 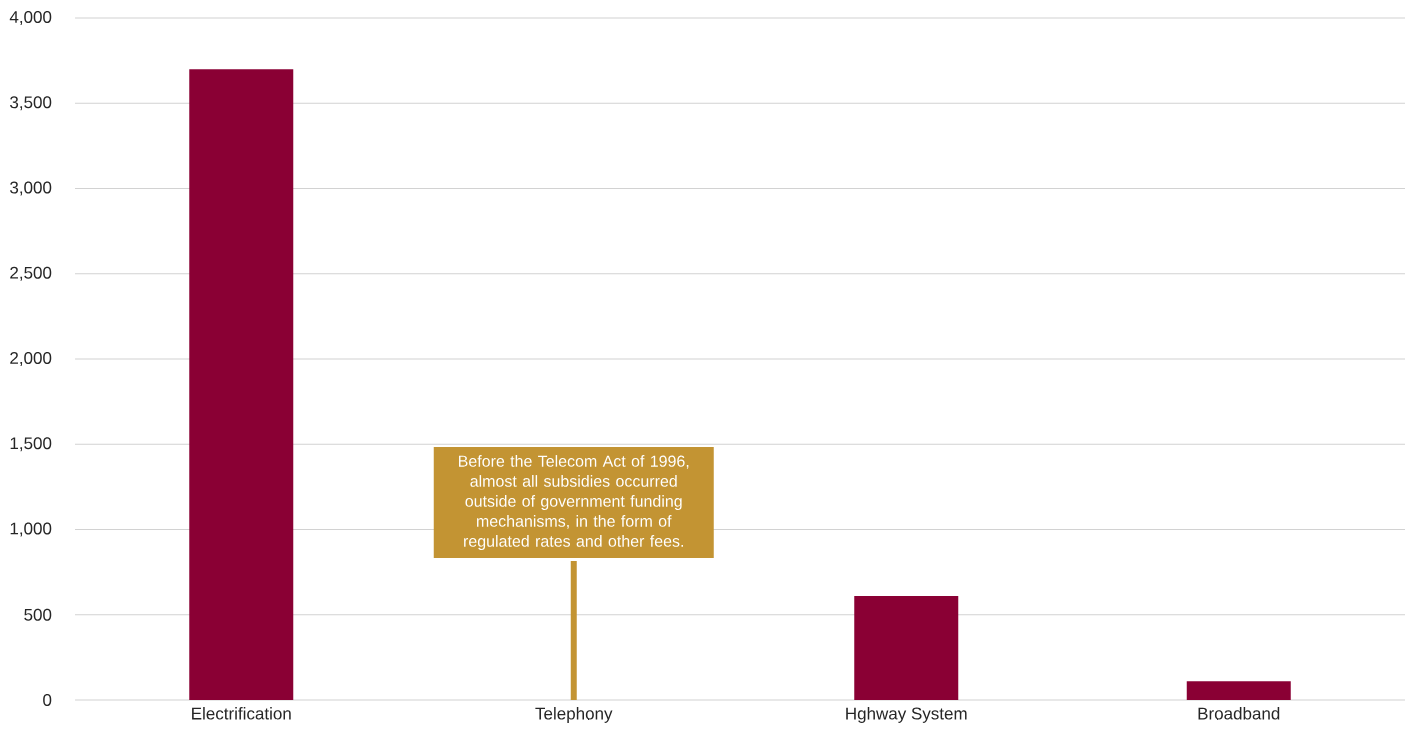 I want to click on y-tick-label: 2,000, so click(x=31, y=359).